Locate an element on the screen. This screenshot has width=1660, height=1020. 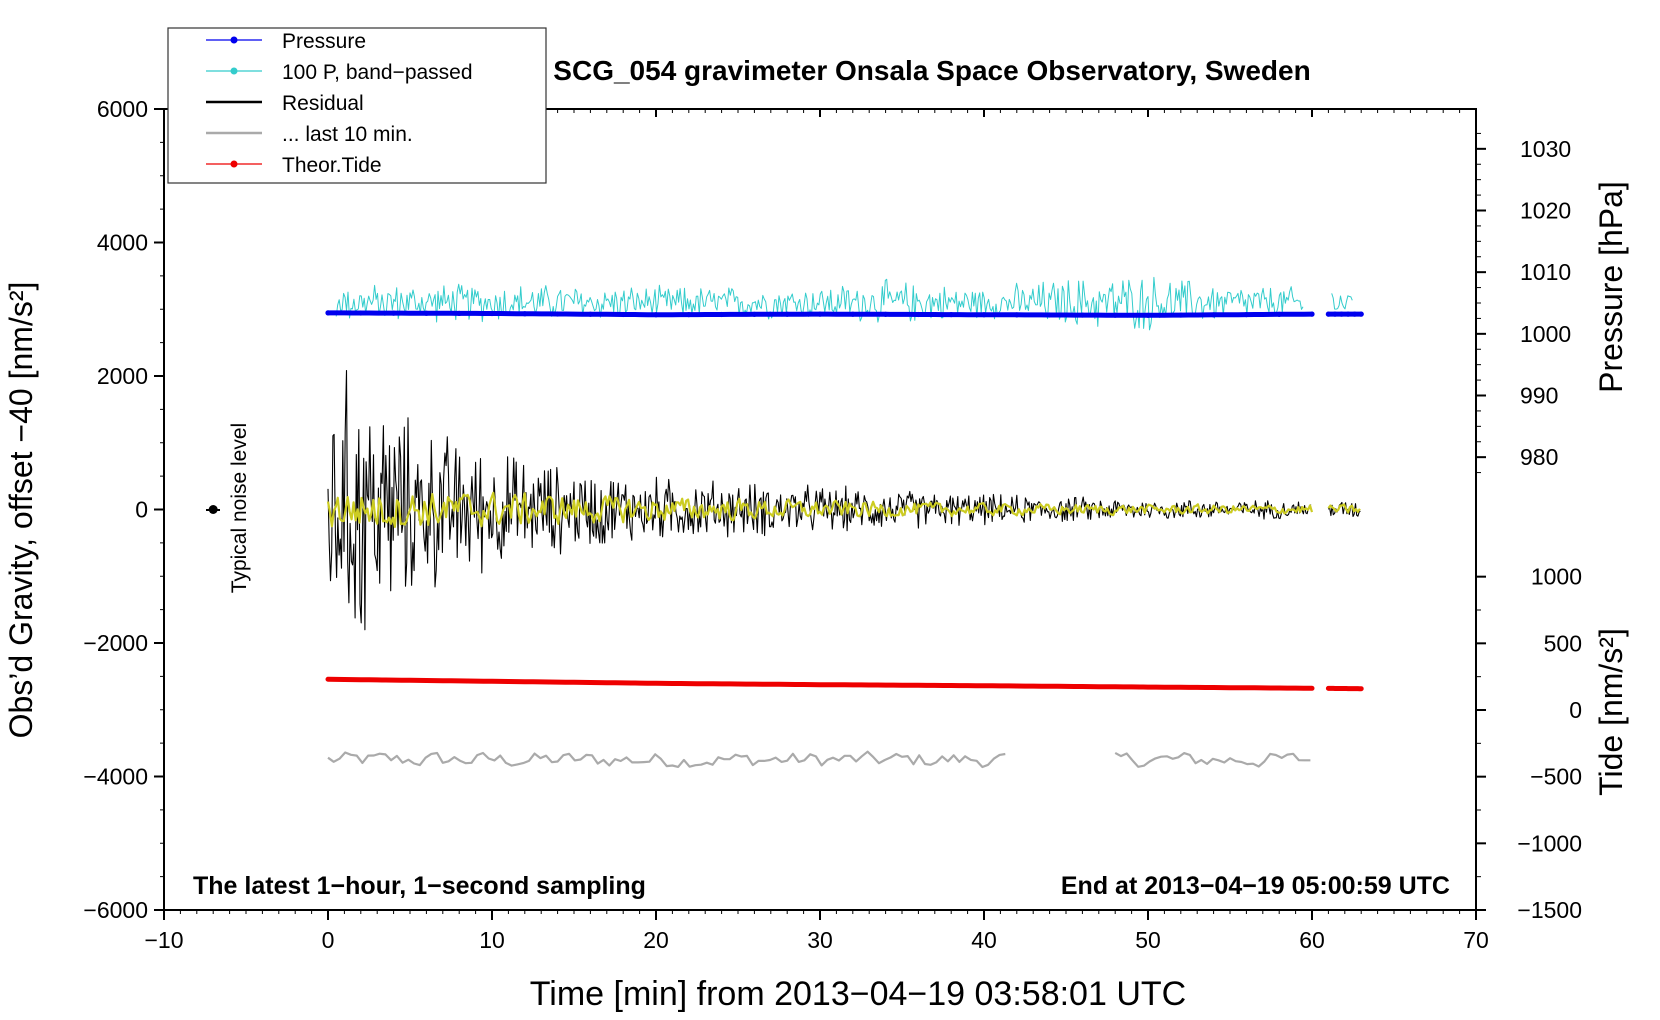
series-100-p-band-passed is located at coordinates (844, 303).